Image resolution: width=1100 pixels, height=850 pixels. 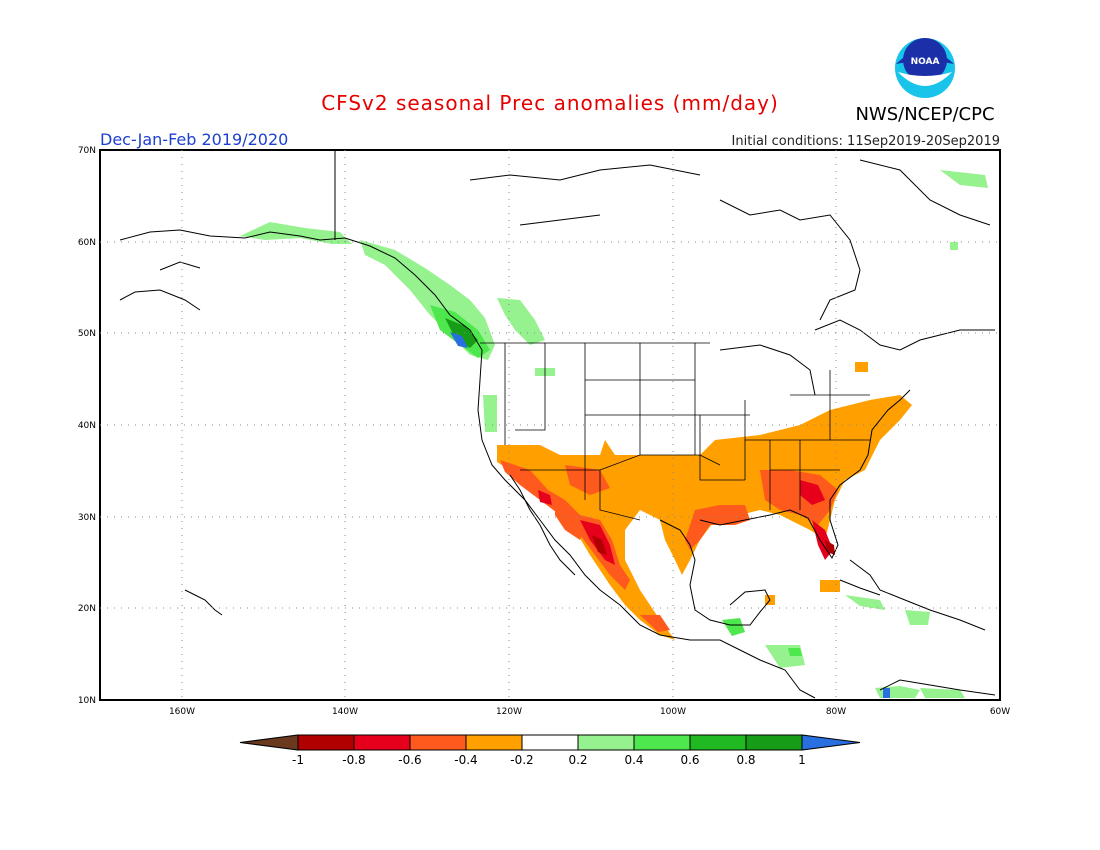 What do you see at coordinates (925, 62) in the screenshot?
I see `noaa-logo-text: NOAA` at bounding box center [925, 62].